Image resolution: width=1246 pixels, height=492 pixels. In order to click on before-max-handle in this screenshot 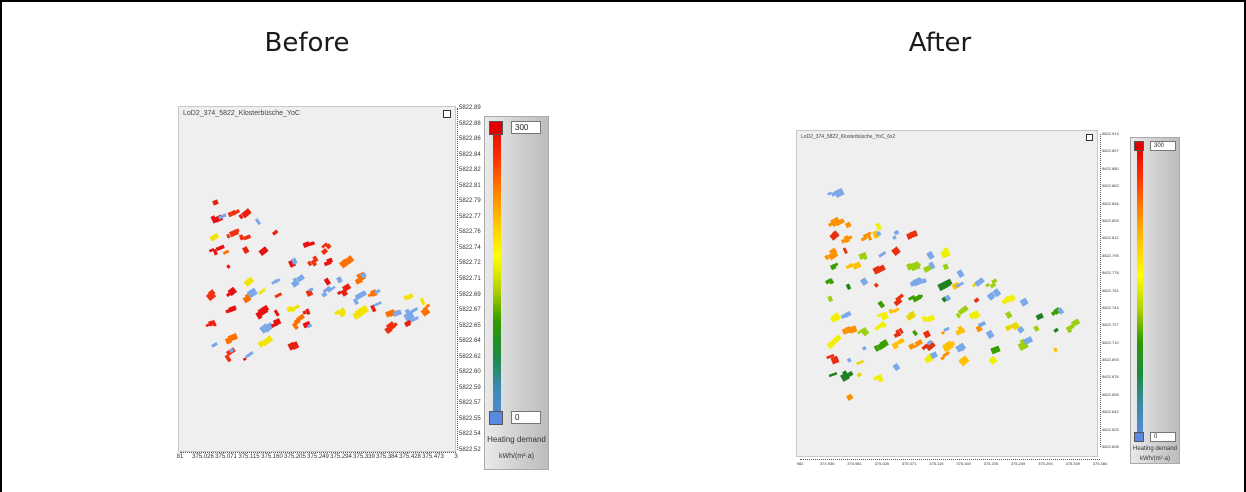, I will do `click(496, 128)`.